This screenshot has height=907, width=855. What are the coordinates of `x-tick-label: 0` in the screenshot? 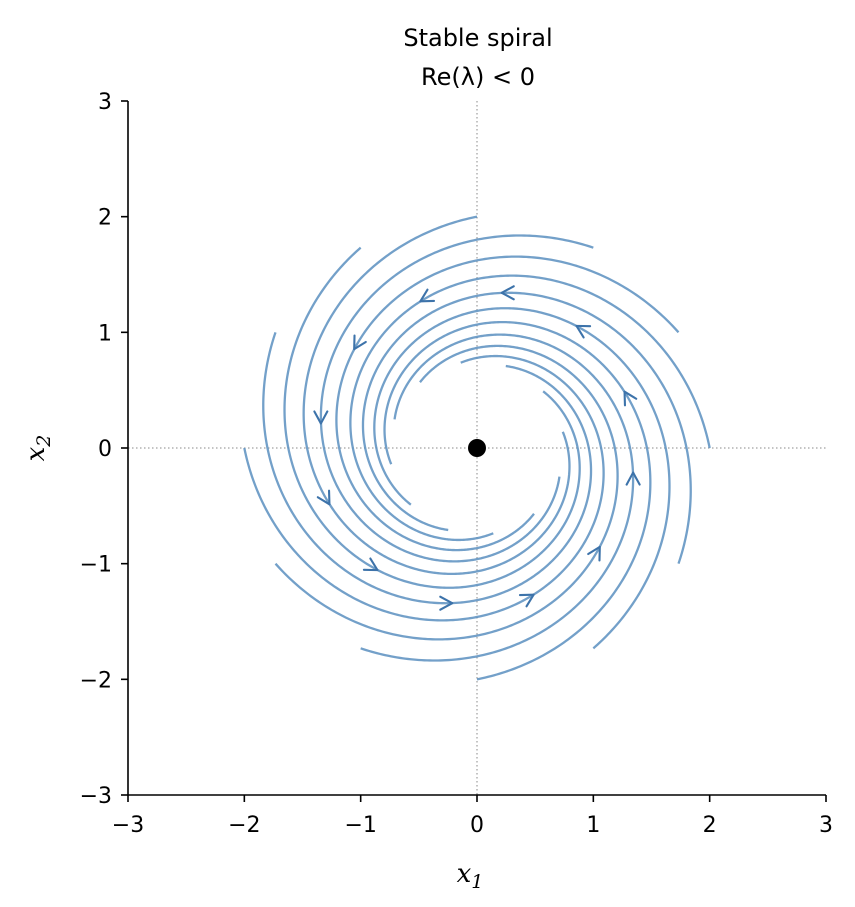 It's located at (477, 825).